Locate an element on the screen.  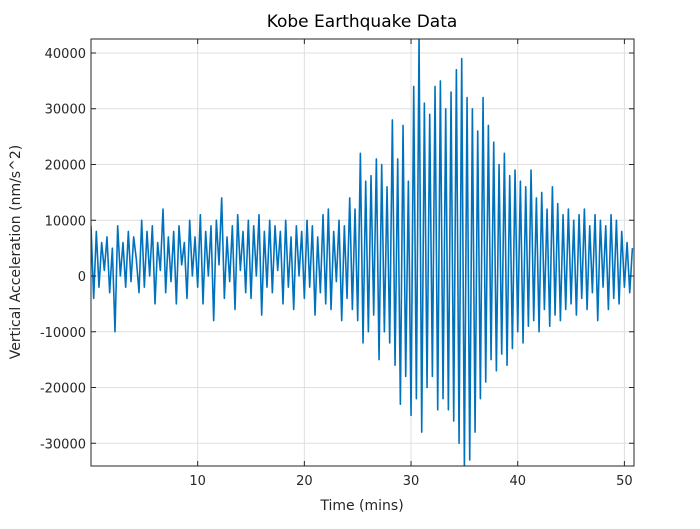
y-tick-label: 10000 is located at coordinates (65, 221).